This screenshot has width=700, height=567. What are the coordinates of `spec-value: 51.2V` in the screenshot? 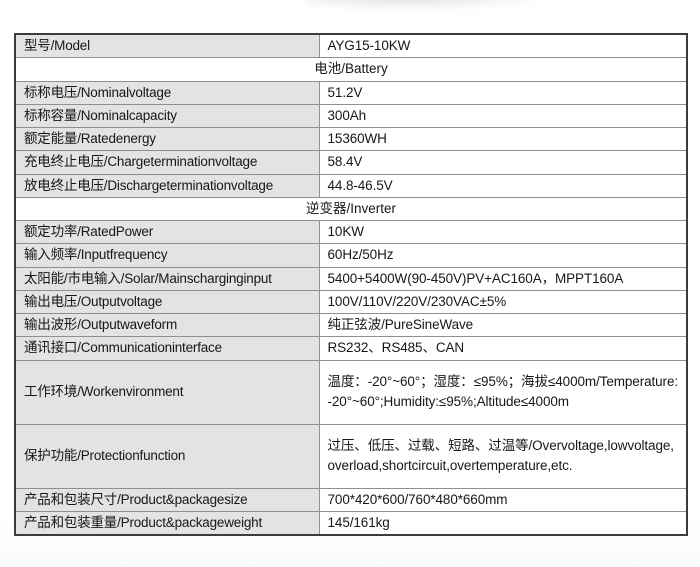 It's located at (503, 92).